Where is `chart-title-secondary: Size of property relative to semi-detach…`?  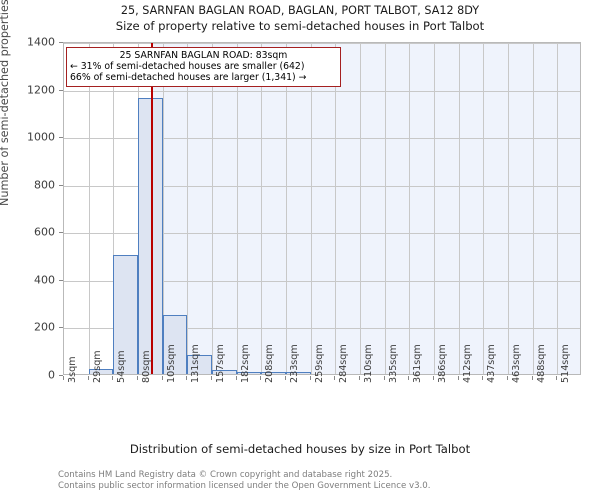
chart-title-secondary: Size of property relative to semi-detach… is located at coordinates (300, 26).